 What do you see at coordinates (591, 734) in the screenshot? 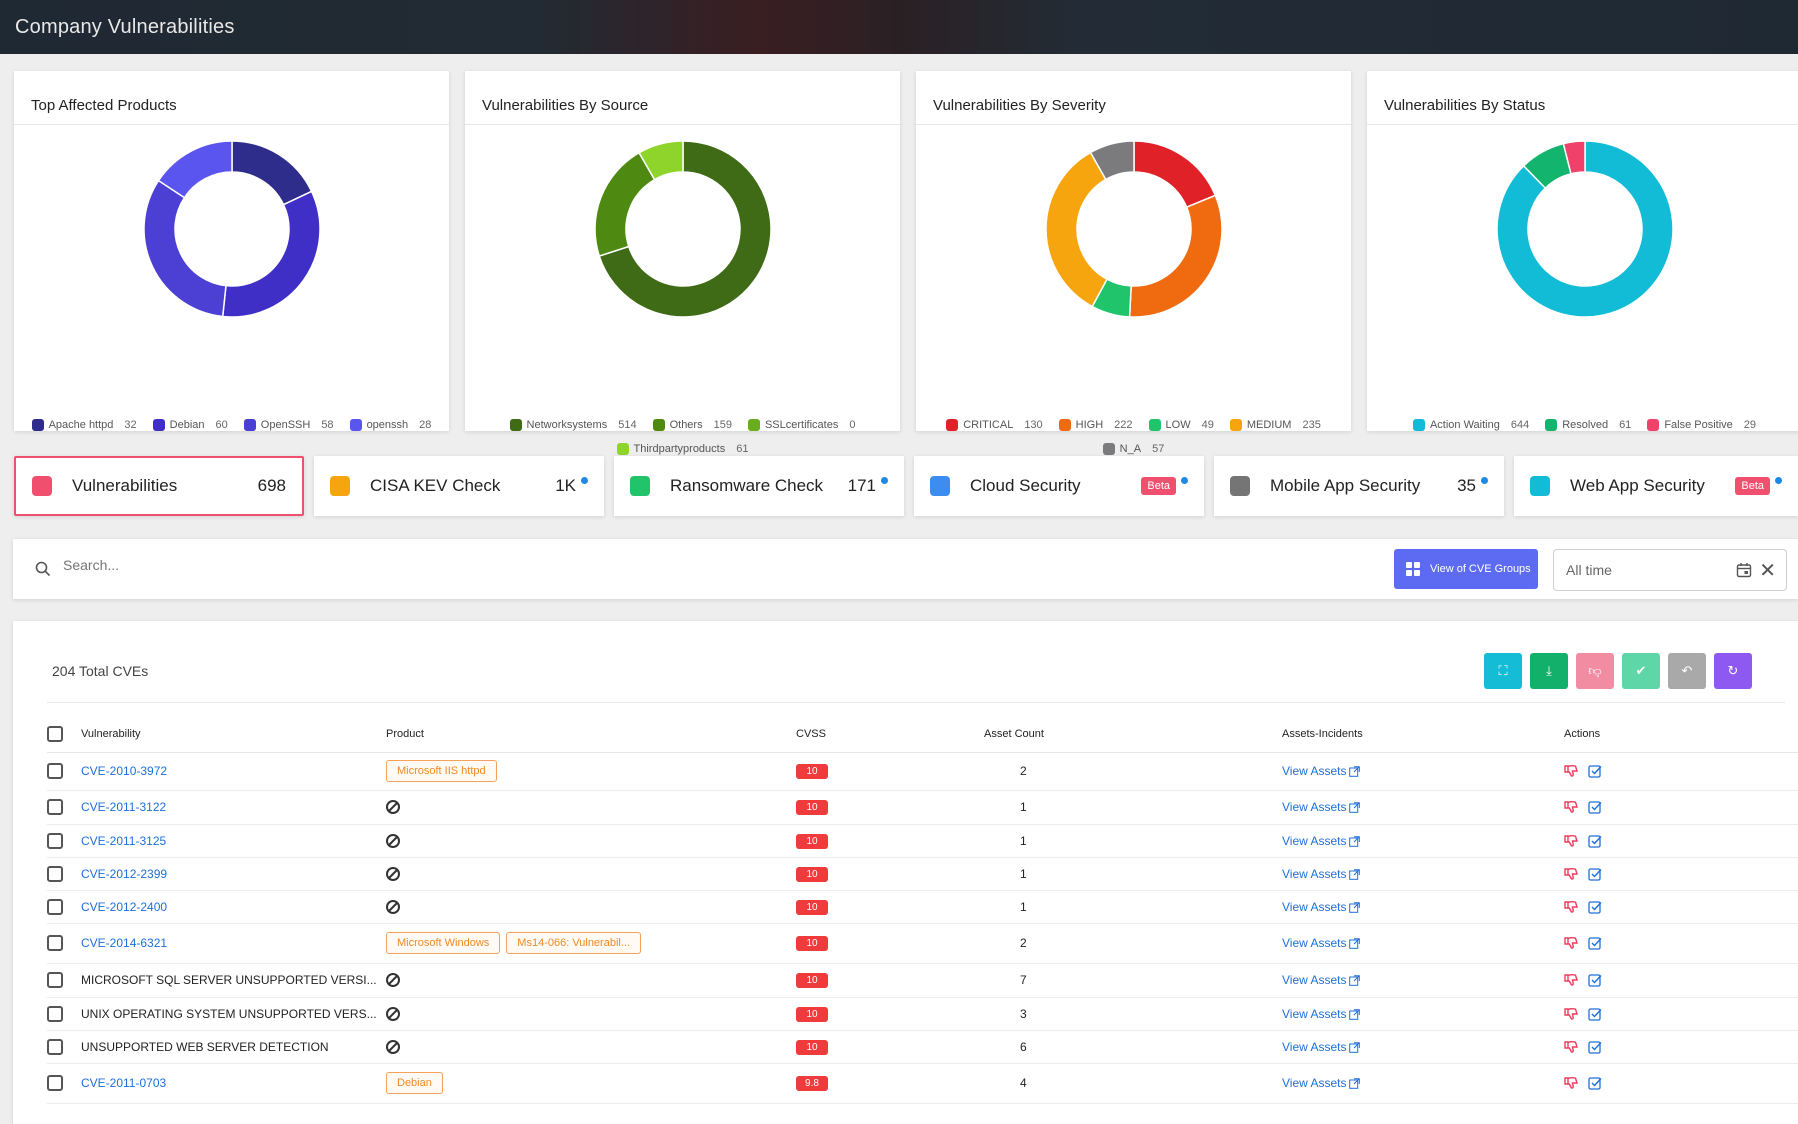
I see `column-product: Product` at bounding box center [591, 734].